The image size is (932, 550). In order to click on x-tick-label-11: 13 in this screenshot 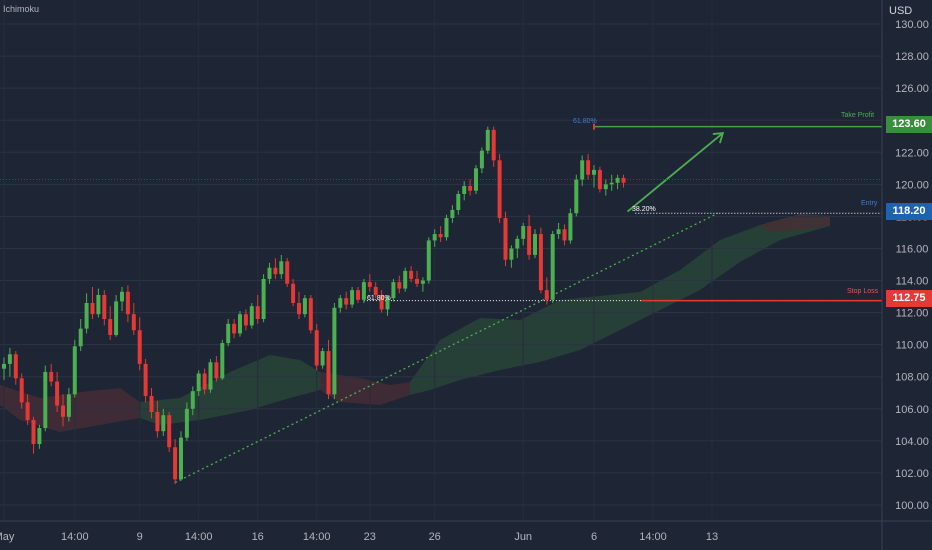, I will do `click(712, 537)`.